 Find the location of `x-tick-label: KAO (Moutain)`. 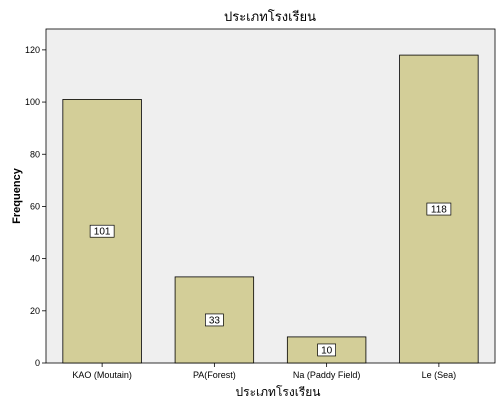

x-tick-label: KAO (Moutain) is located at coordinates (102, 375).